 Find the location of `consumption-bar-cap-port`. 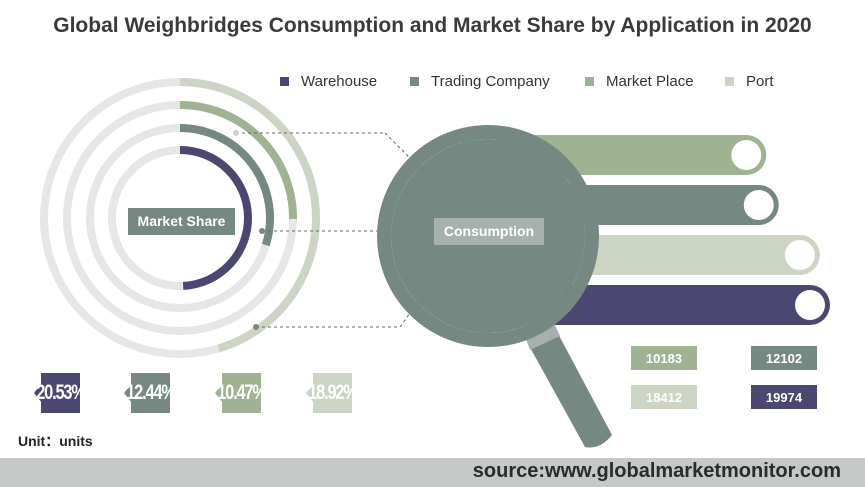

consumption-bar-cap-port is located at coordinates (799, 255).